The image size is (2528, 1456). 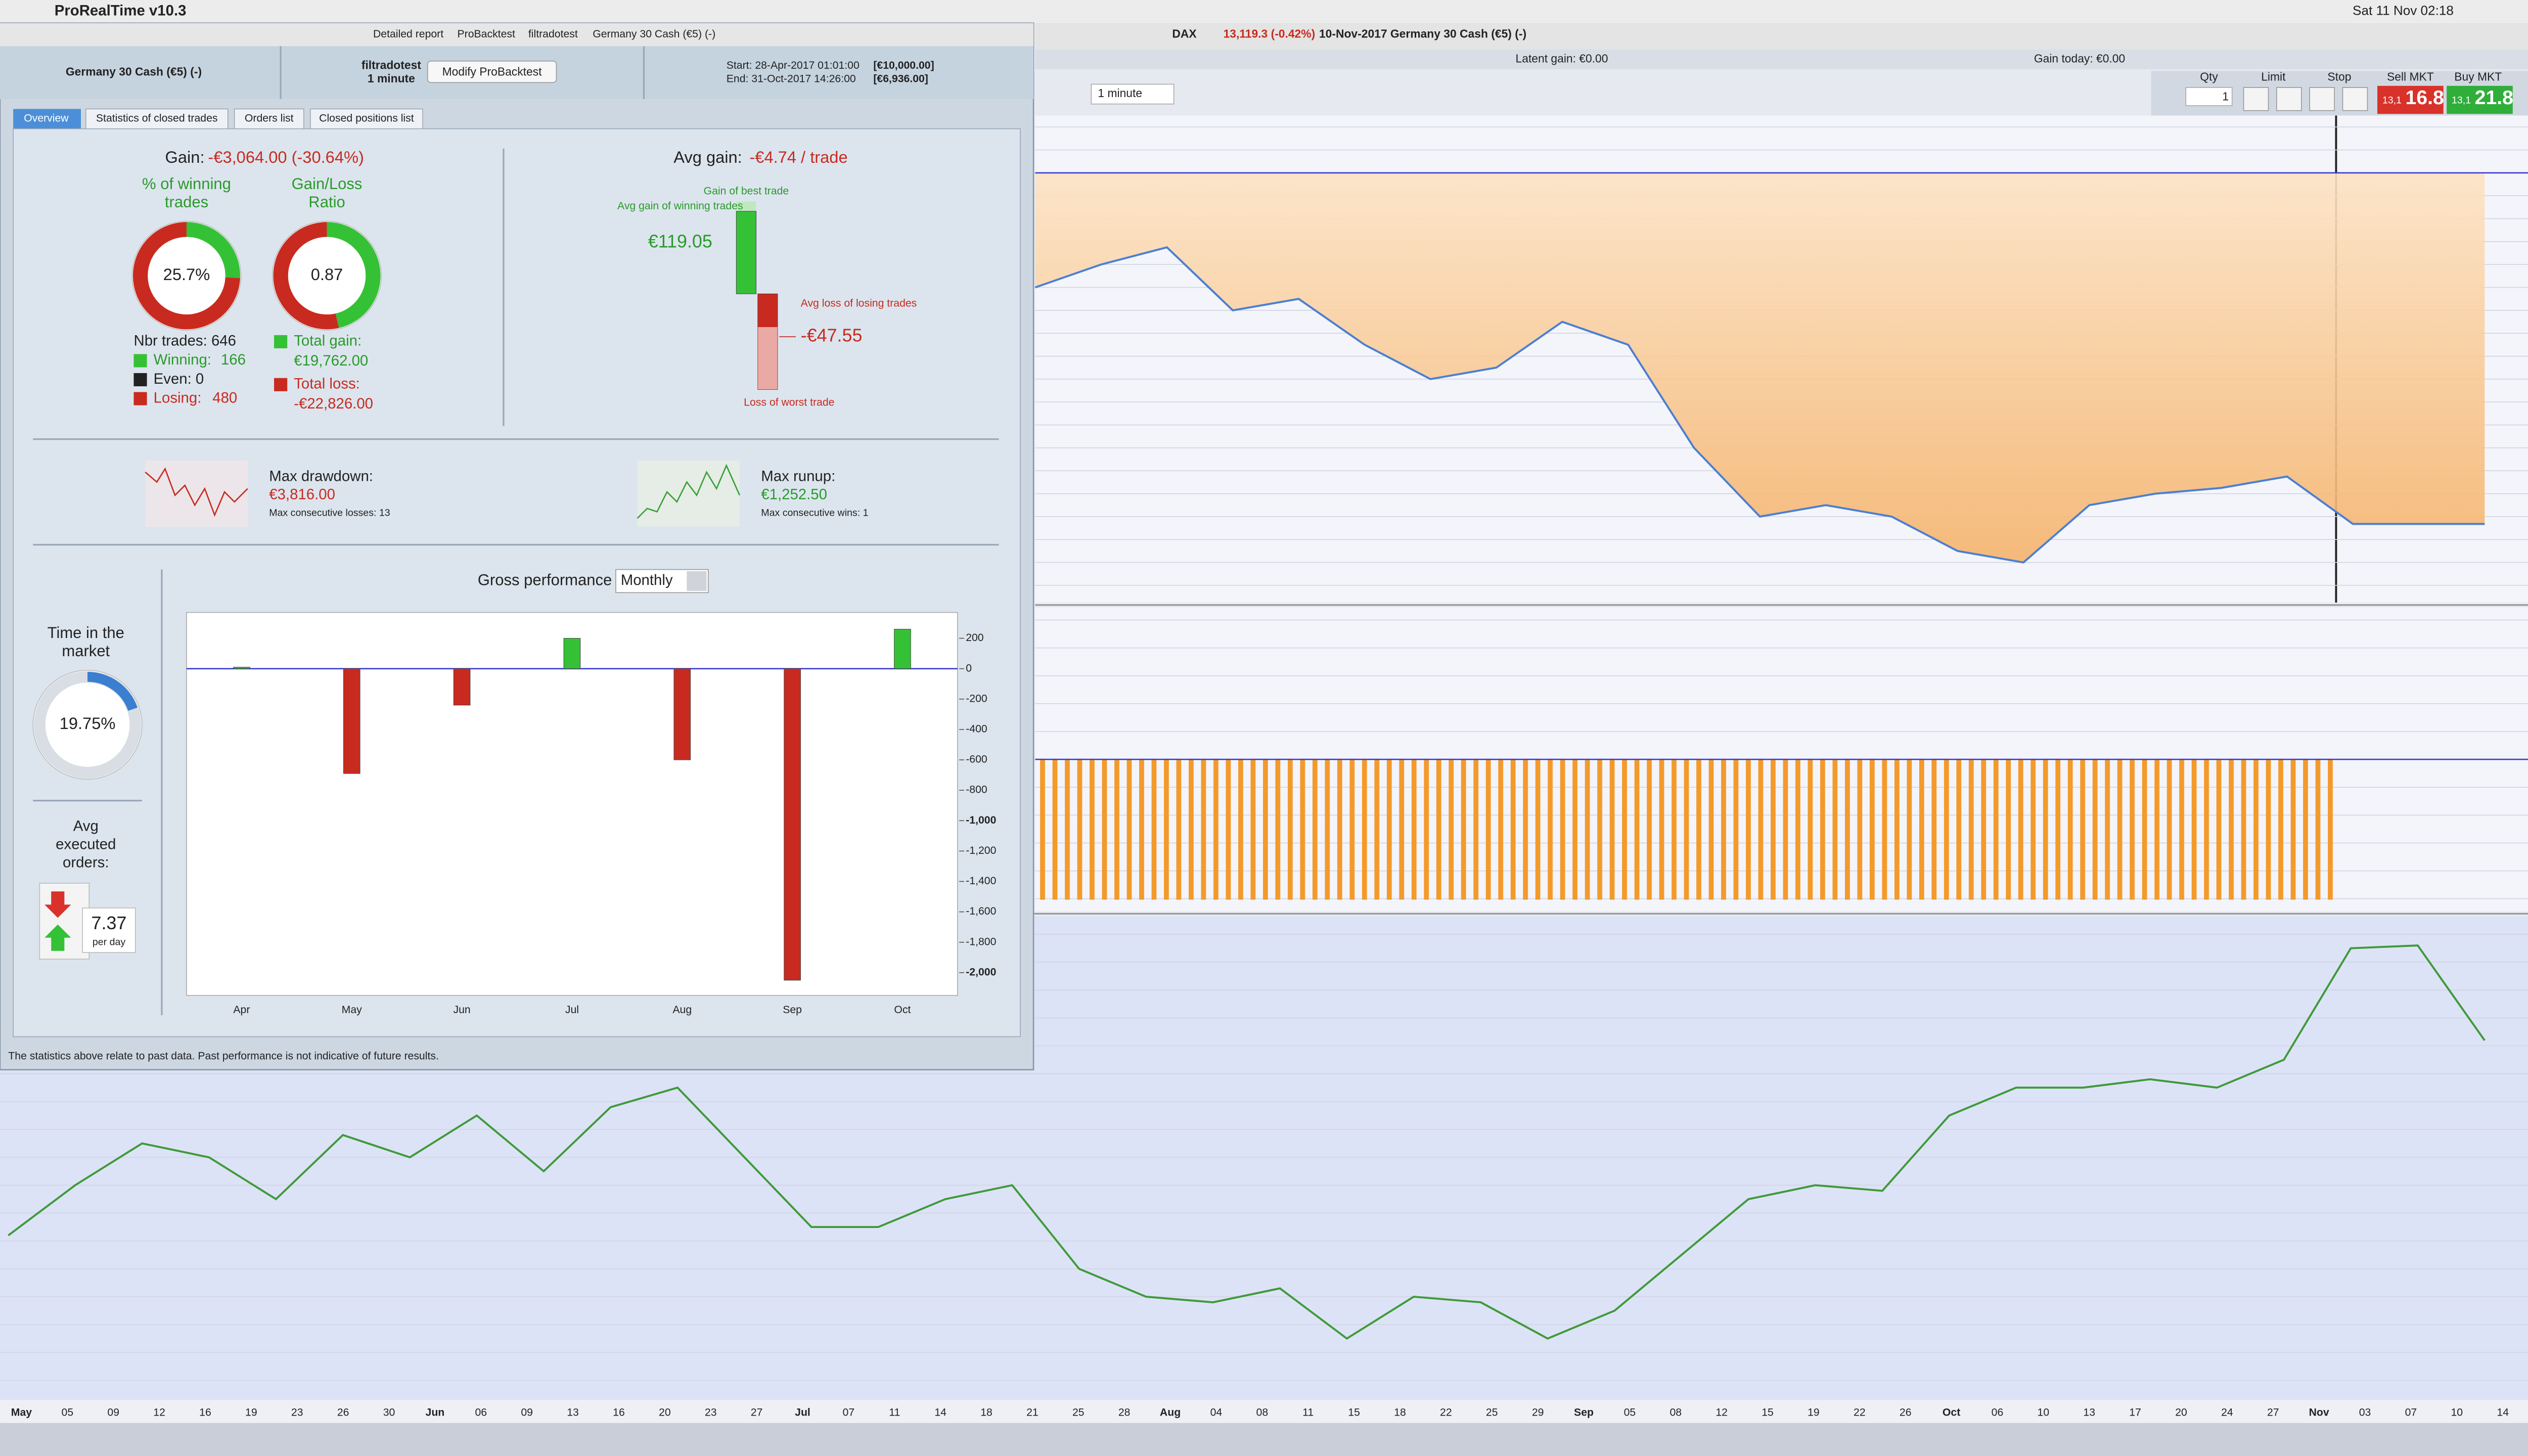 I want to click on modify-button, so click(x=492, y=72).